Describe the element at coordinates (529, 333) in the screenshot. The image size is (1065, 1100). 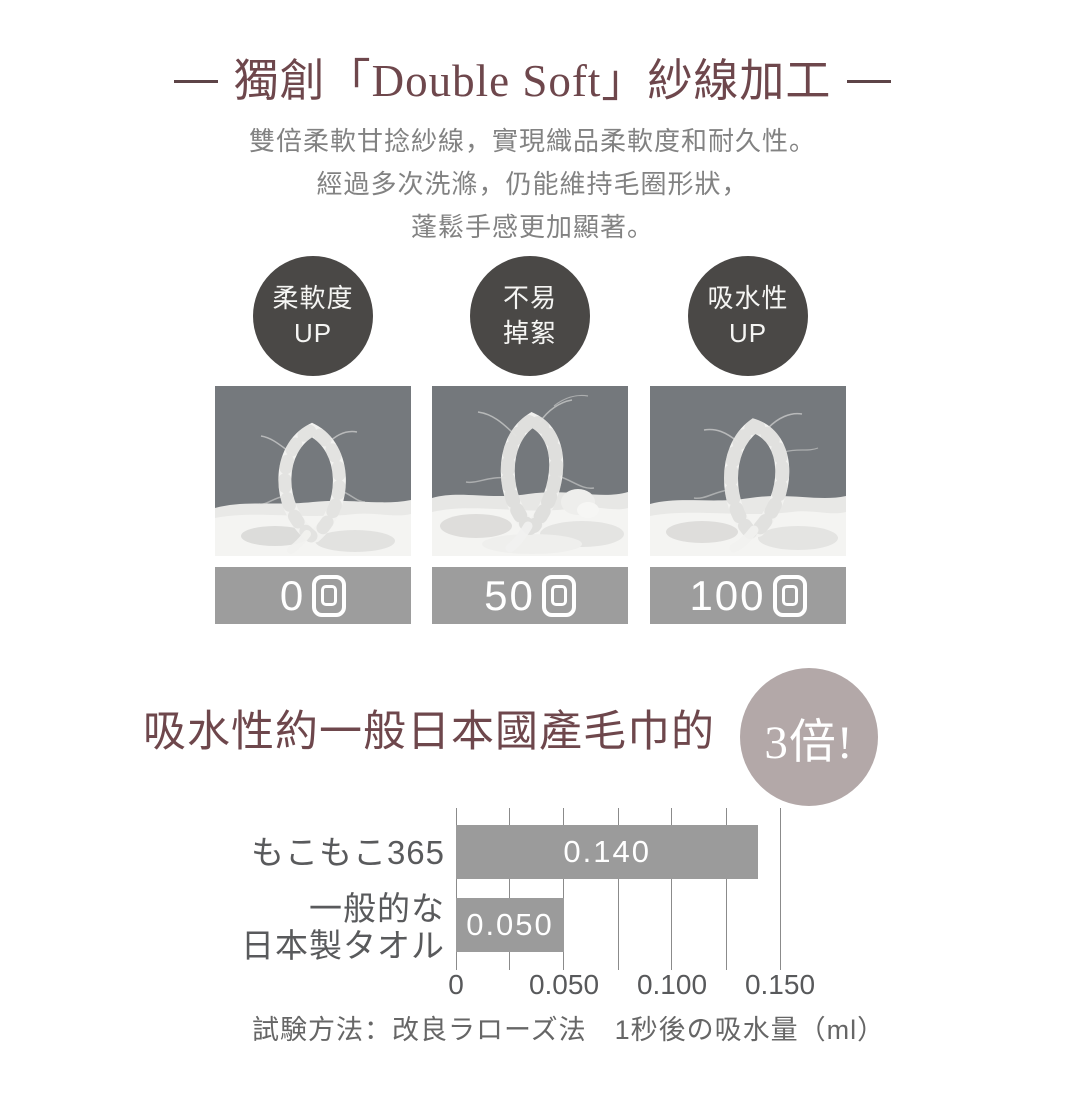
I see `badge-line-2: 掉絮` at that location.